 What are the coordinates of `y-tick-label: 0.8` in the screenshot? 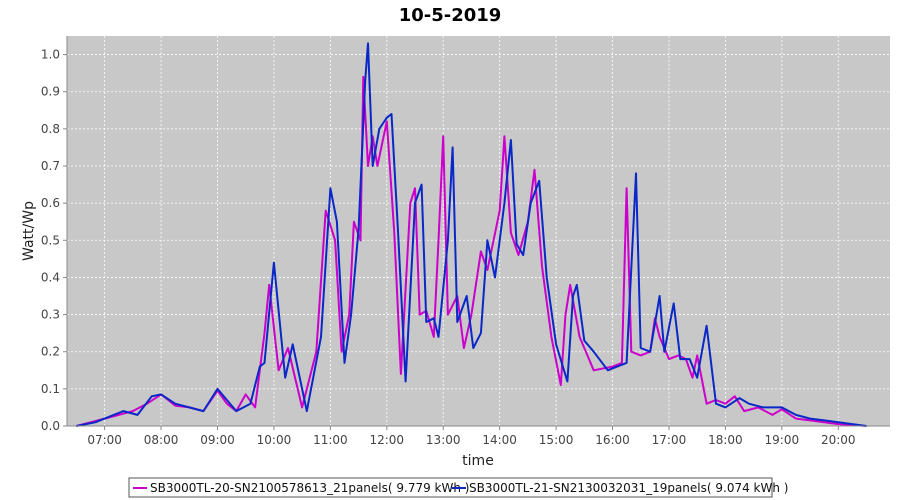 It's located at (50, 129).